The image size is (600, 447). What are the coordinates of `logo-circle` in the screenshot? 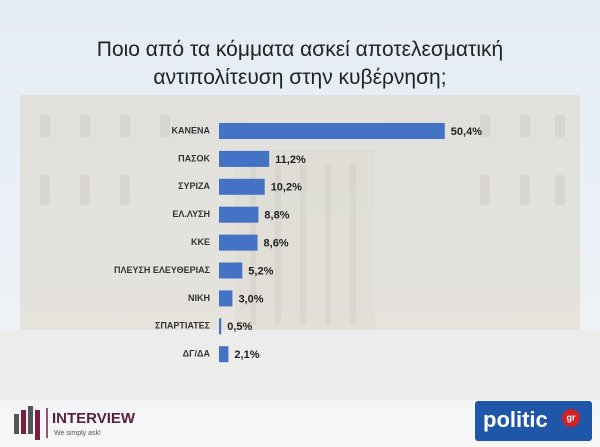 It's located at (571, 418).